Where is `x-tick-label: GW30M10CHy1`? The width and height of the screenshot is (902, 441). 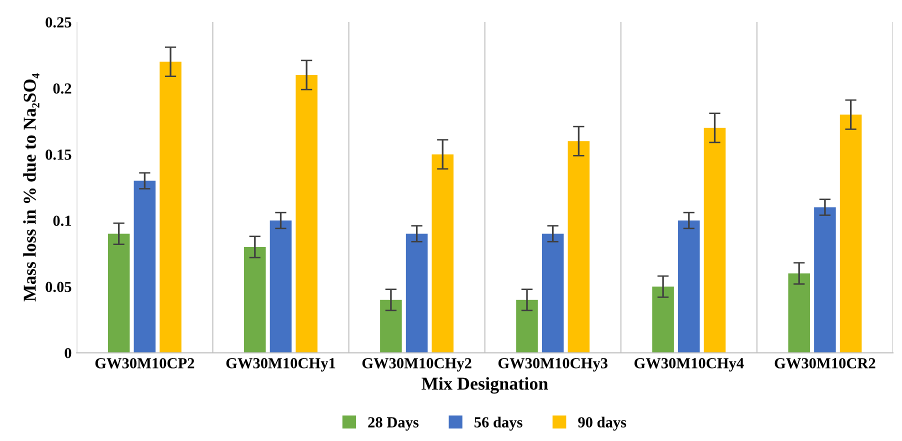 x-tick-label: GW30M10CHy1 is located at coordinates (281, 365).